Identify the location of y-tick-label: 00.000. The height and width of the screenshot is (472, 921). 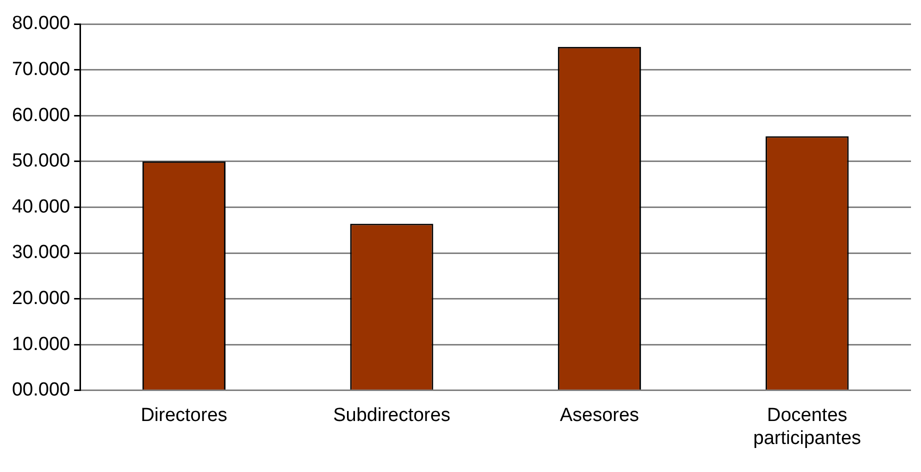
(41, 390).